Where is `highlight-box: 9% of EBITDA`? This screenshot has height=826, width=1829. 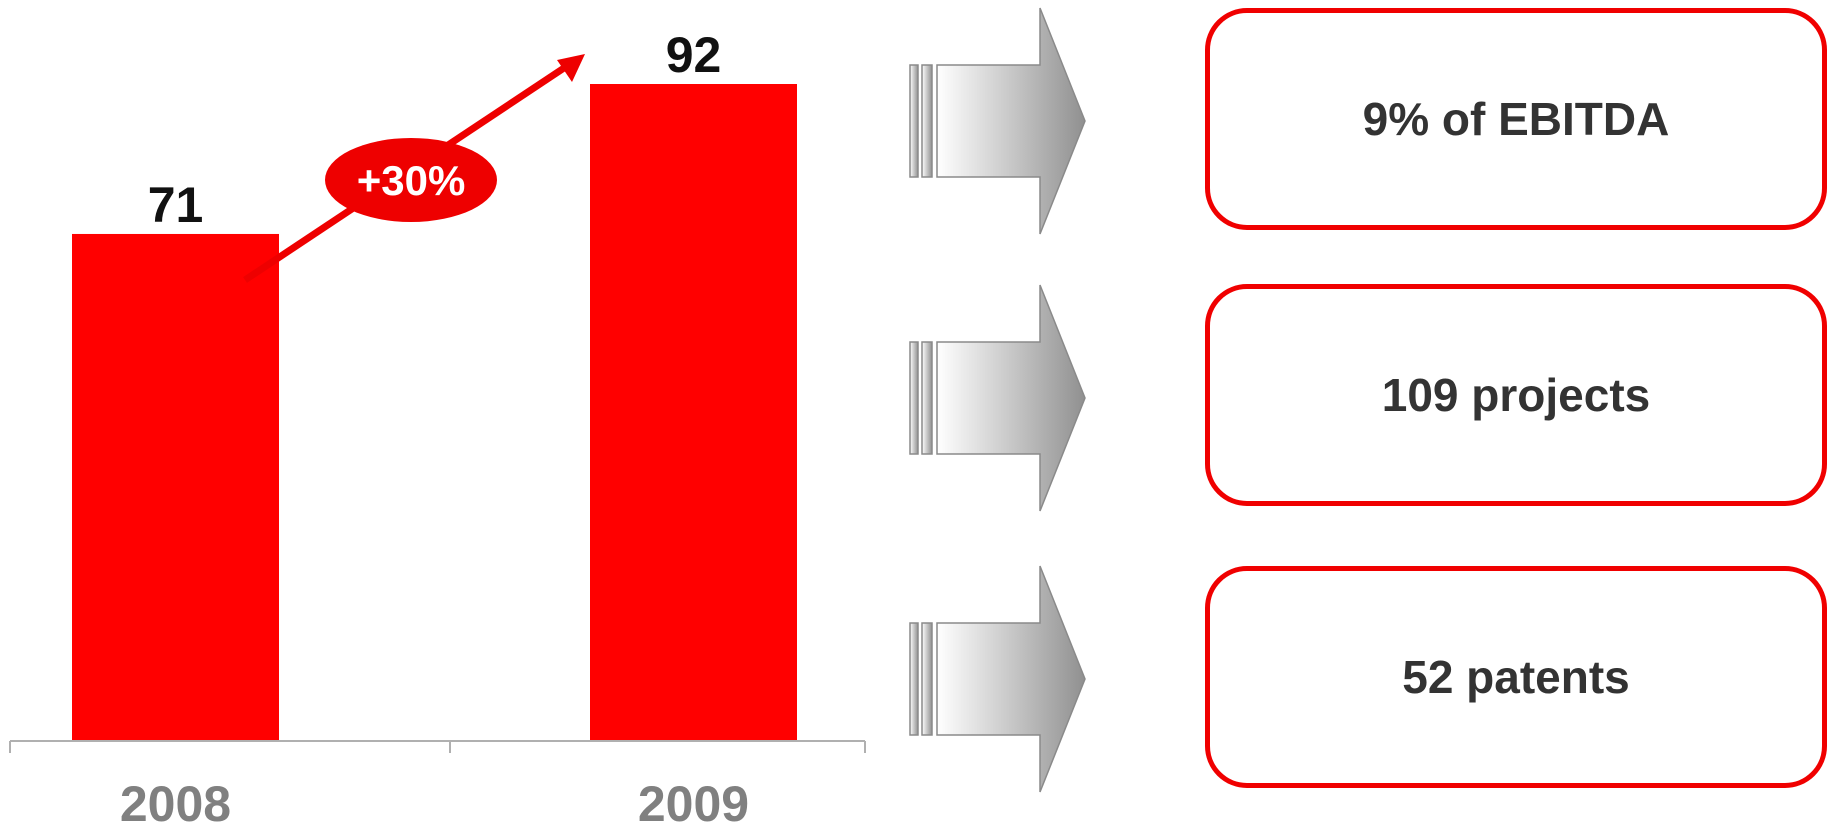
highlight-box: 9% of EBITDA is located at coordinates (1516, 119).